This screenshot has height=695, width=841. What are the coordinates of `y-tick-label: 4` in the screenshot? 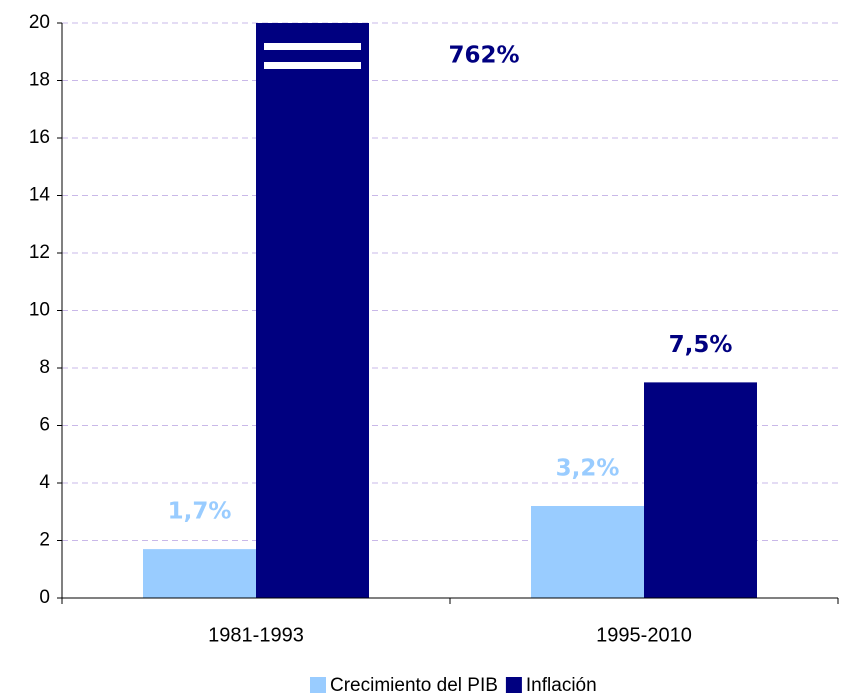 It's located at (44, 482).